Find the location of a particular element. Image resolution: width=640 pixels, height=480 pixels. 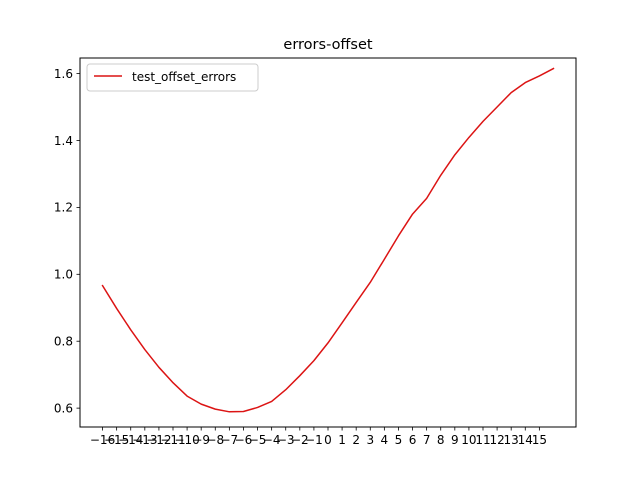

x-tick-label: 10 is located at coordinates (468, 440).